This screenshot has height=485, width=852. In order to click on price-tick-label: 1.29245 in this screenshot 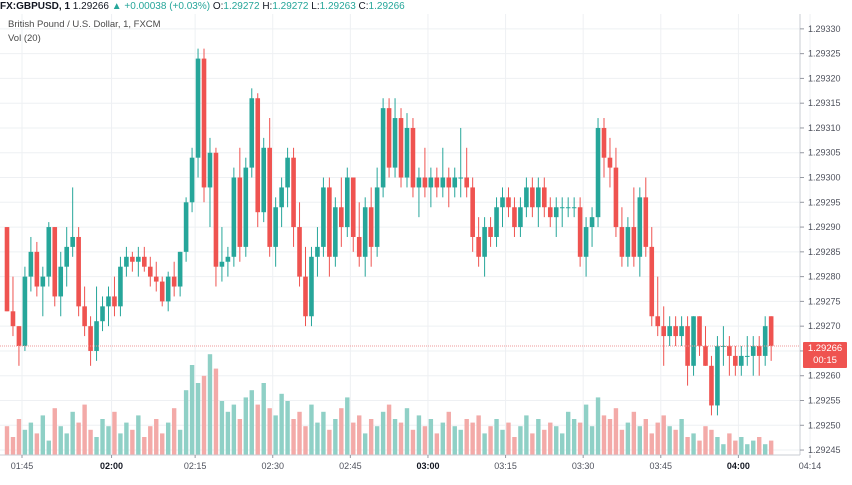, I will do `click(824, 450)`.